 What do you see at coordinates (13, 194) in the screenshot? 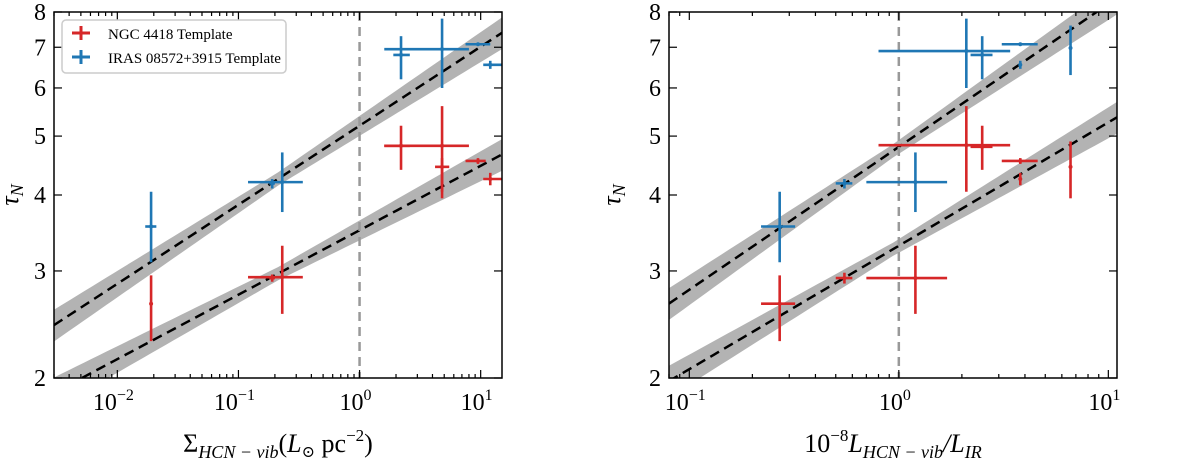
I see `left-y-axis-label: τN` at bounding box center [13, 194].